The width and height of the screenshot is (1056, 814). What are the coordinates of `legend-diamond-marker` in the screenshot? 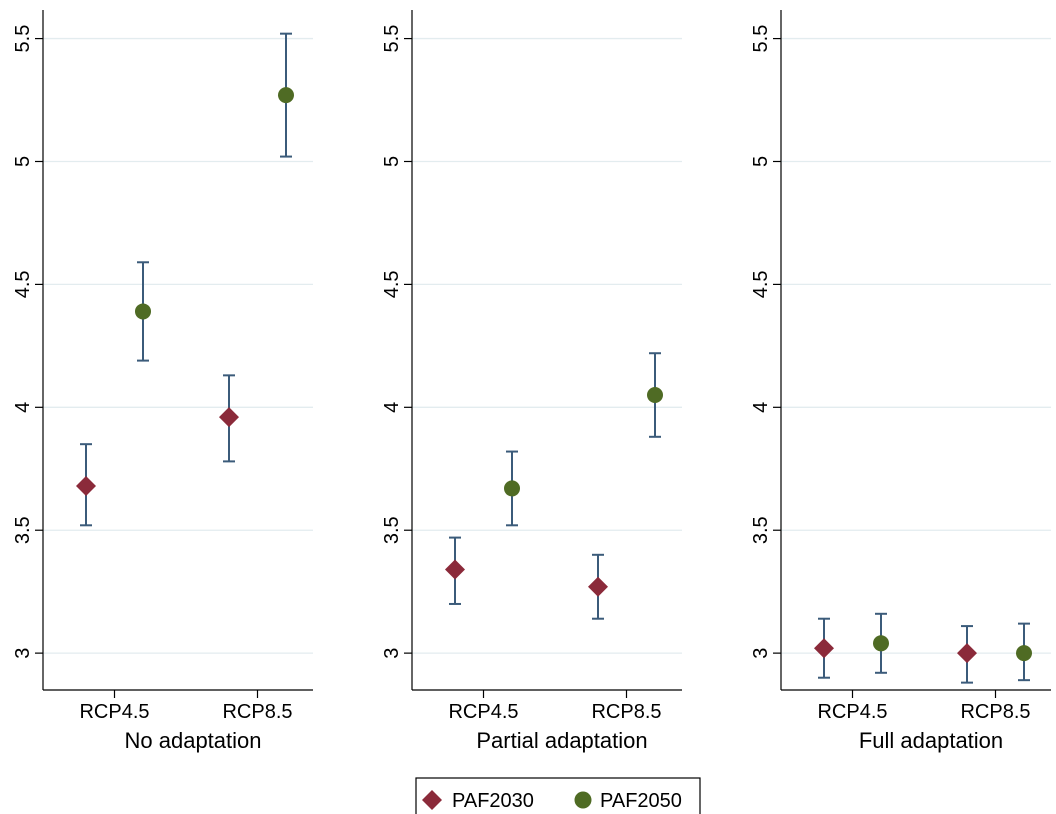 It's located at (432, 800).